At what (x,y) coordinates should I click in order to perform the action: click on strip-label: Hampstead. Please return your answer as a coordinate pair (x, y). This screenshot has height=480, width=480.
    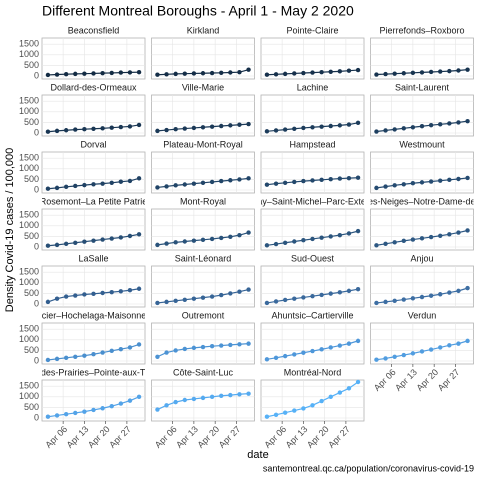
    Looking at the image, I should click on (312, 144).